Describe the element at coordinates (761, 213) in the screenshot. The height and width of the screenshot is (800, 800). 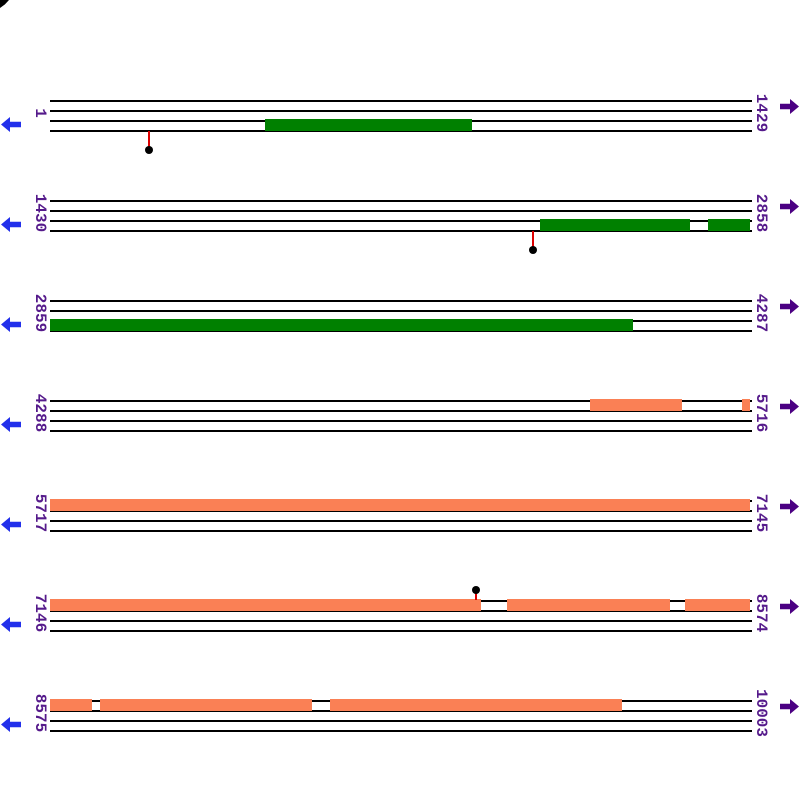
I see `segment-end-coordinate: 2858` at that location.